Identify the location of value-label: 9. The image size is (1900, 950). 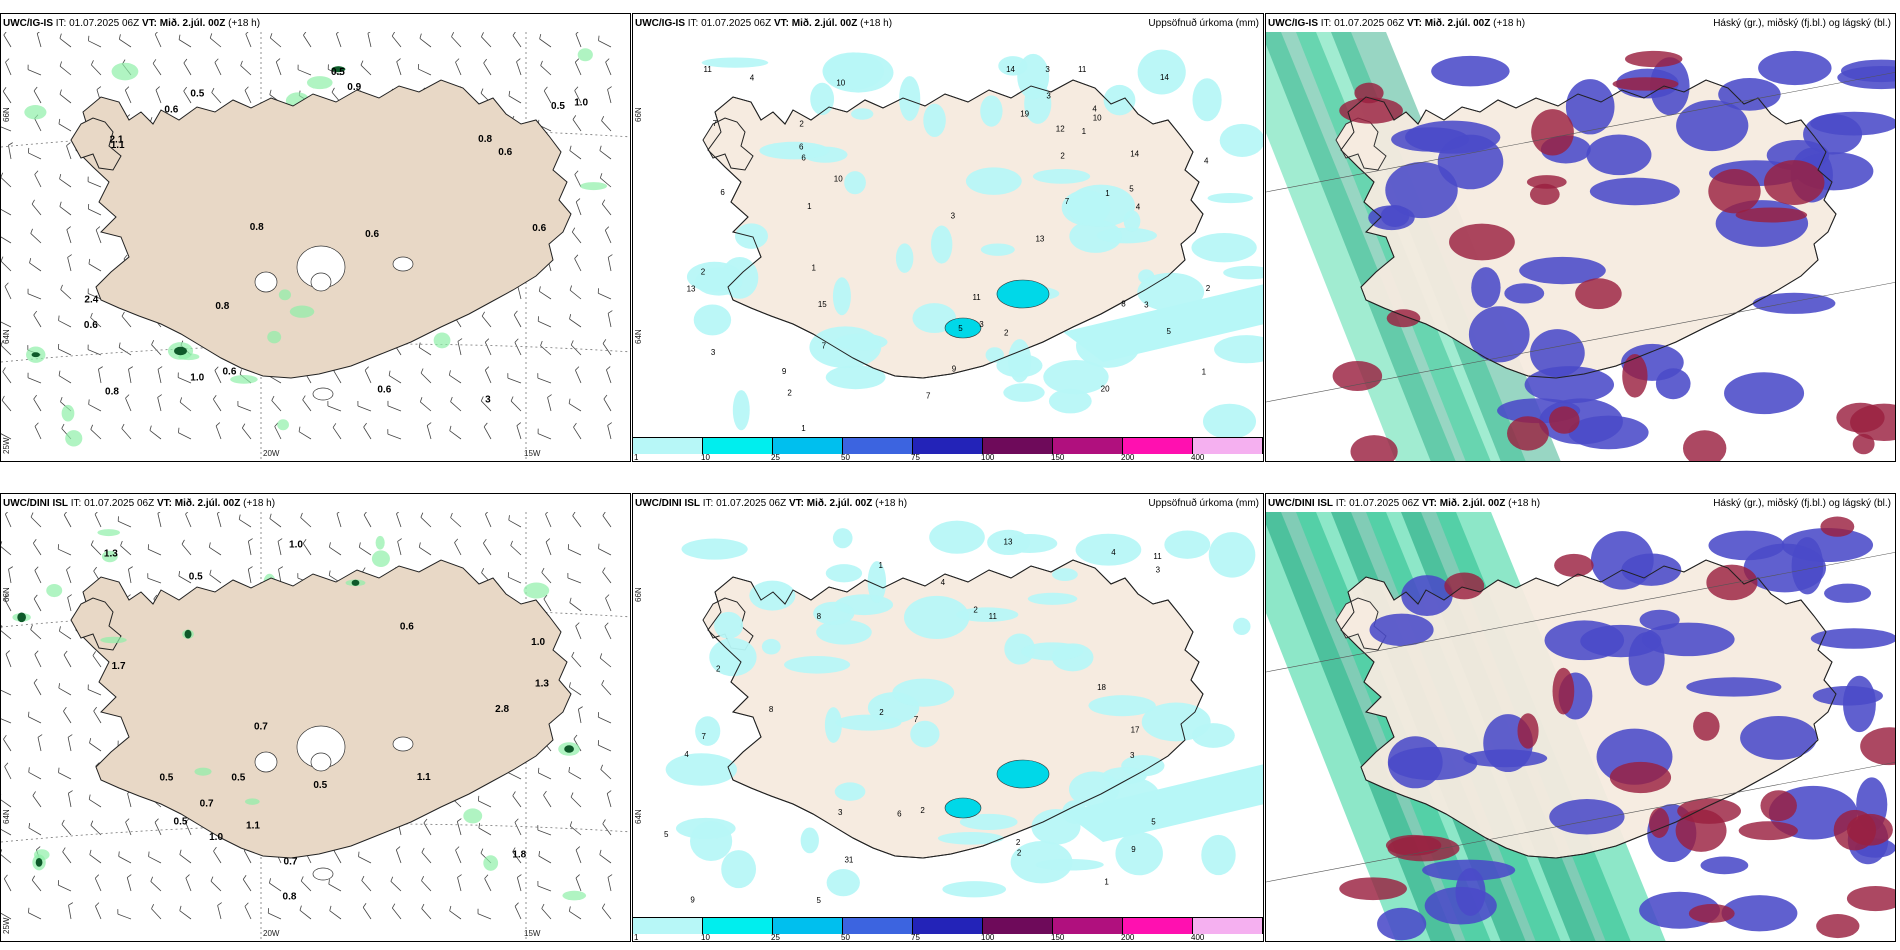
(954, 369).